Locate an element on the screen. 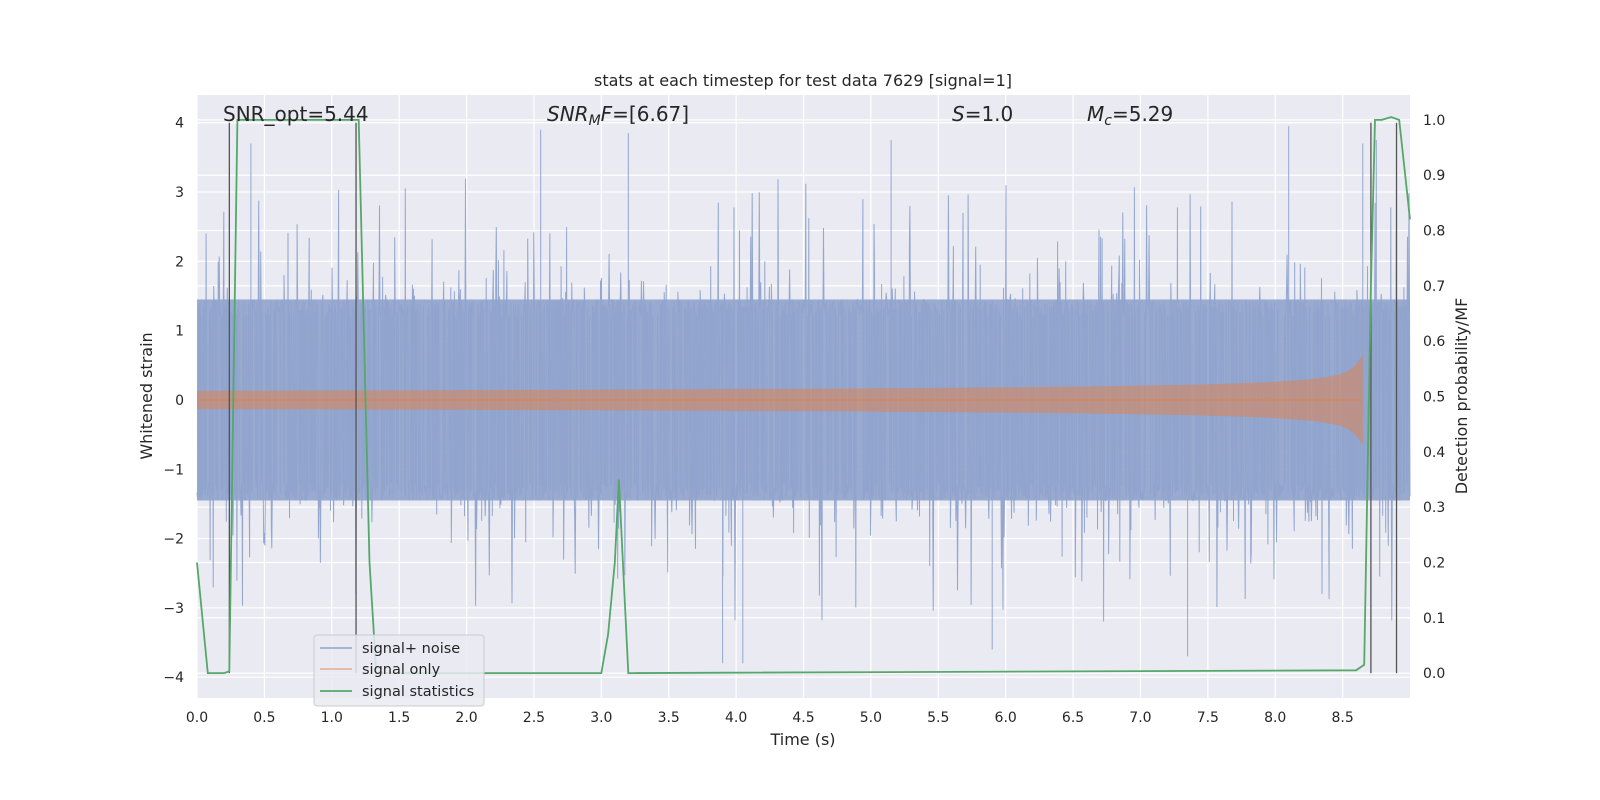  x-tick-label: 4.5 is located at coordinates (803, 718).